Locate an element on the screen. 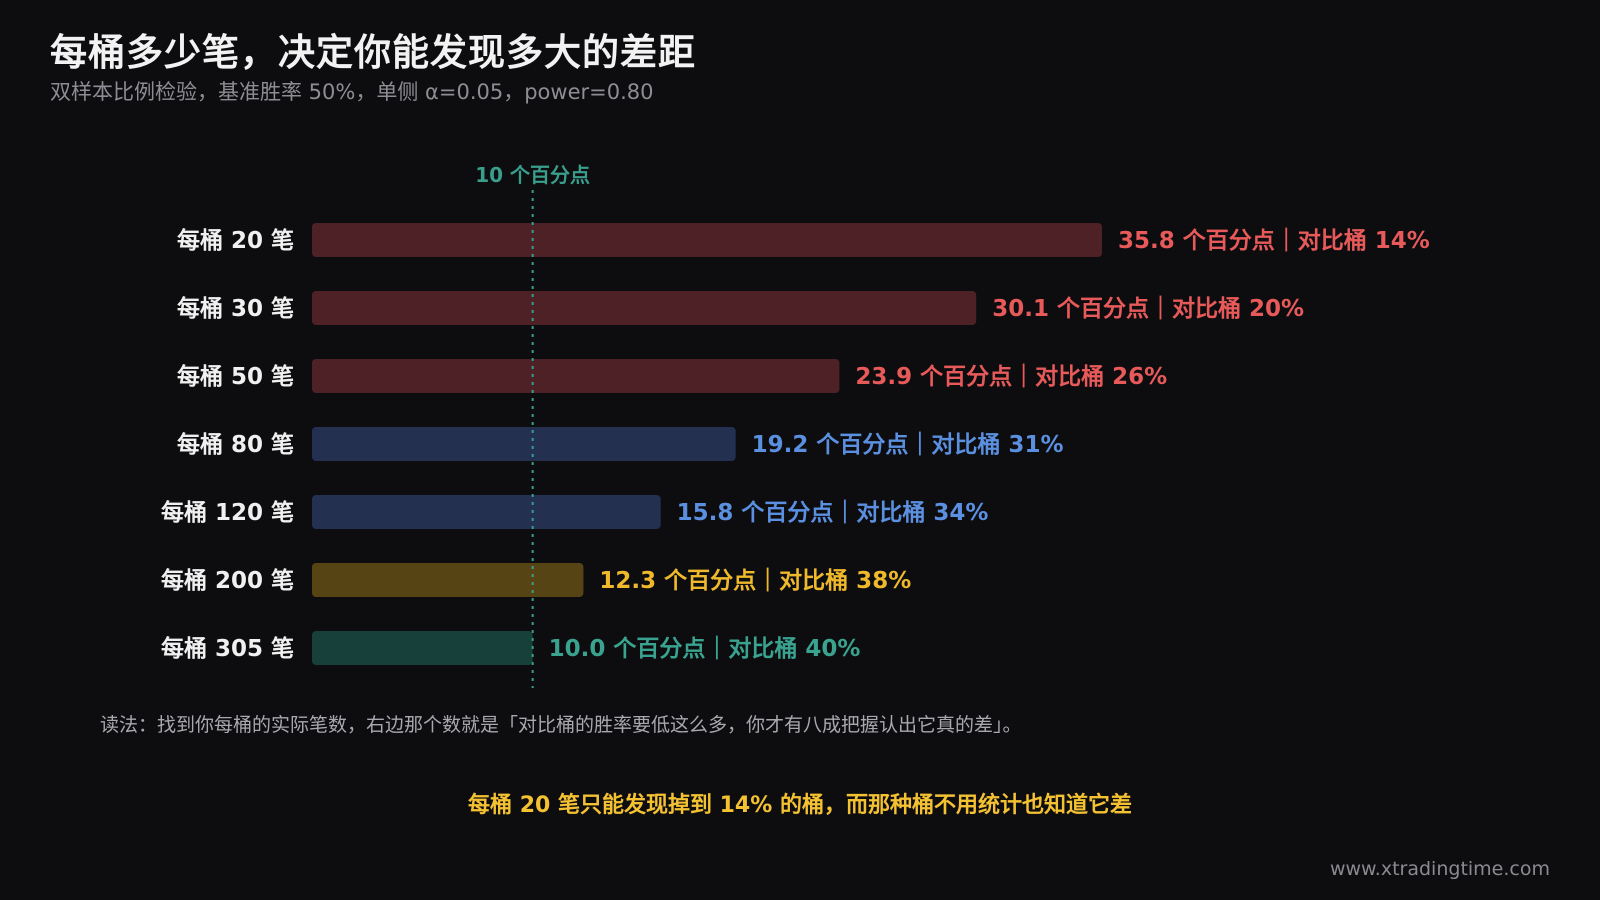 The height and width of the screenshot is (900, 1600). category-label: 每桶 305 笔 is located at coordinates (227, 648).